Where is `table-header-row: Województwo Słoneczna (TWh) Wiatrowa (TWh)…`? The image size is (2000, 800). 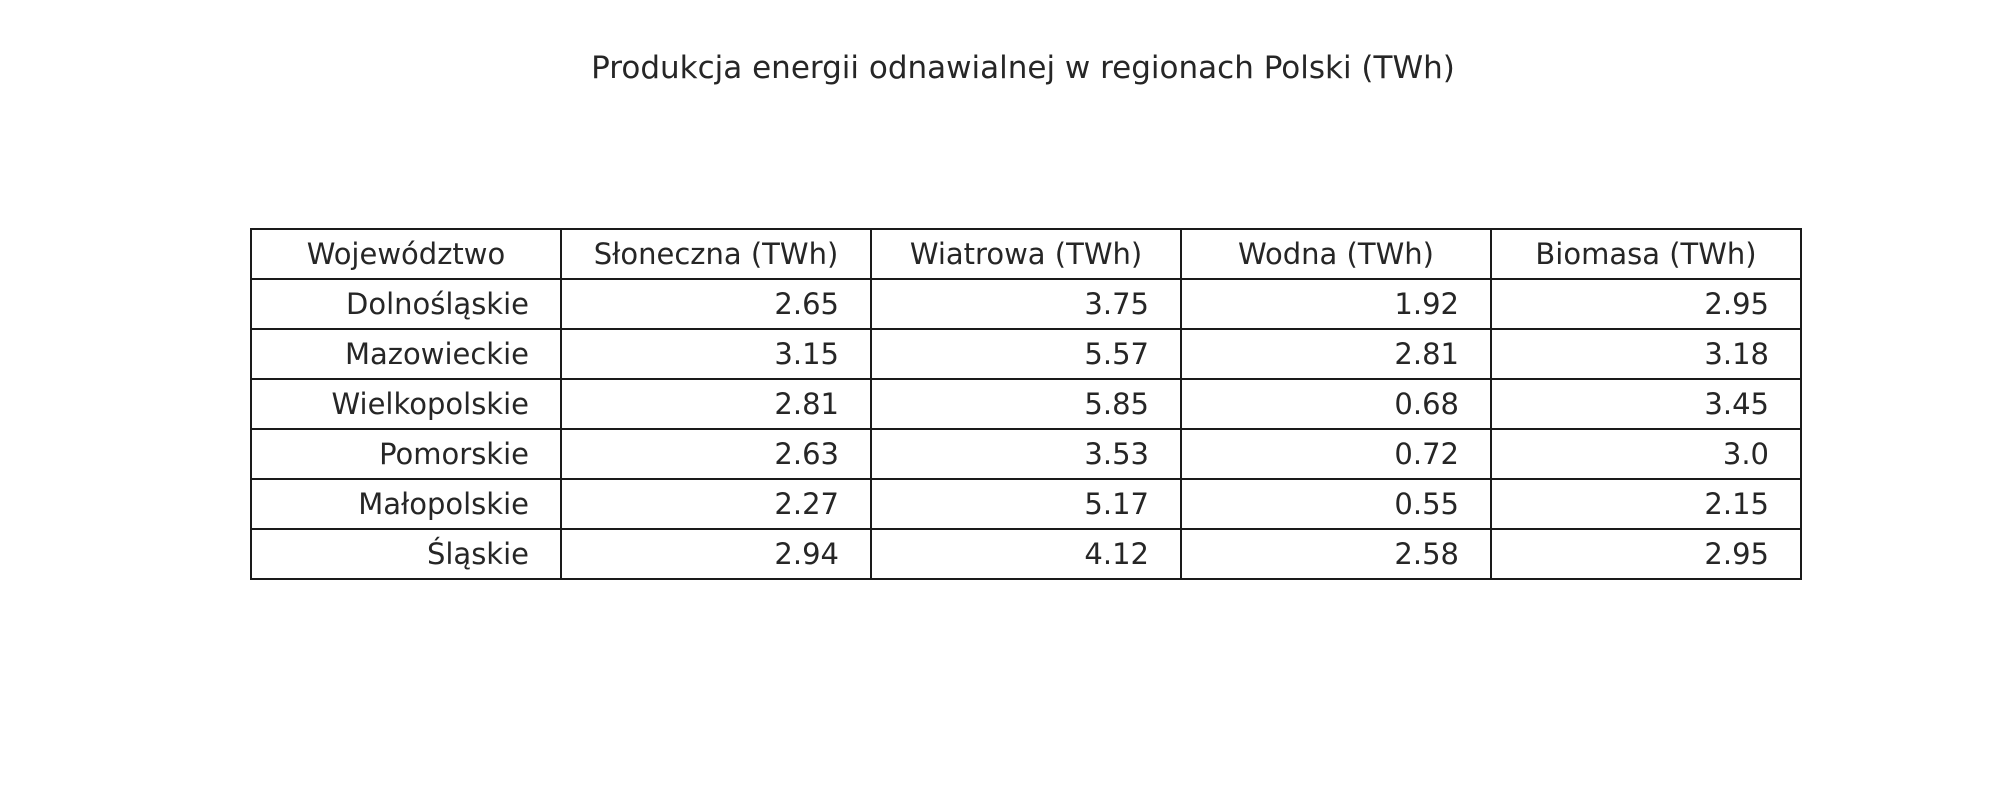 table-header-row: Województwo Słoneczna (TWh) Wiatrowa (TWh)… is located at coordinates (1026, 254).